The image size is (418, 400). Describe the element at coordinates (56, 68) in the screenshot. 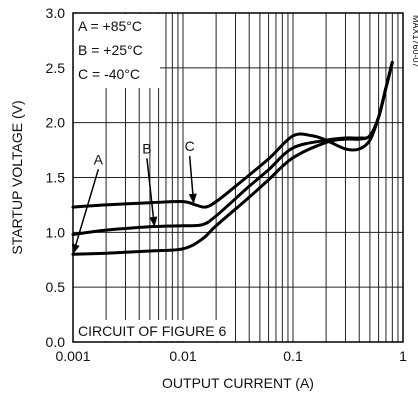

I see `y-tick-label: 2.5` at that location.